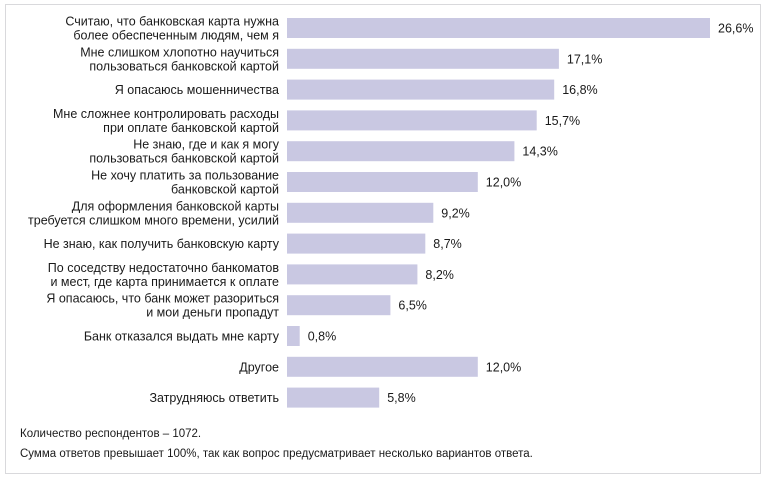 The width and height of the screenshot is (768, 479). I want to click on value-label-2: 16,8%, so click(579, 90).